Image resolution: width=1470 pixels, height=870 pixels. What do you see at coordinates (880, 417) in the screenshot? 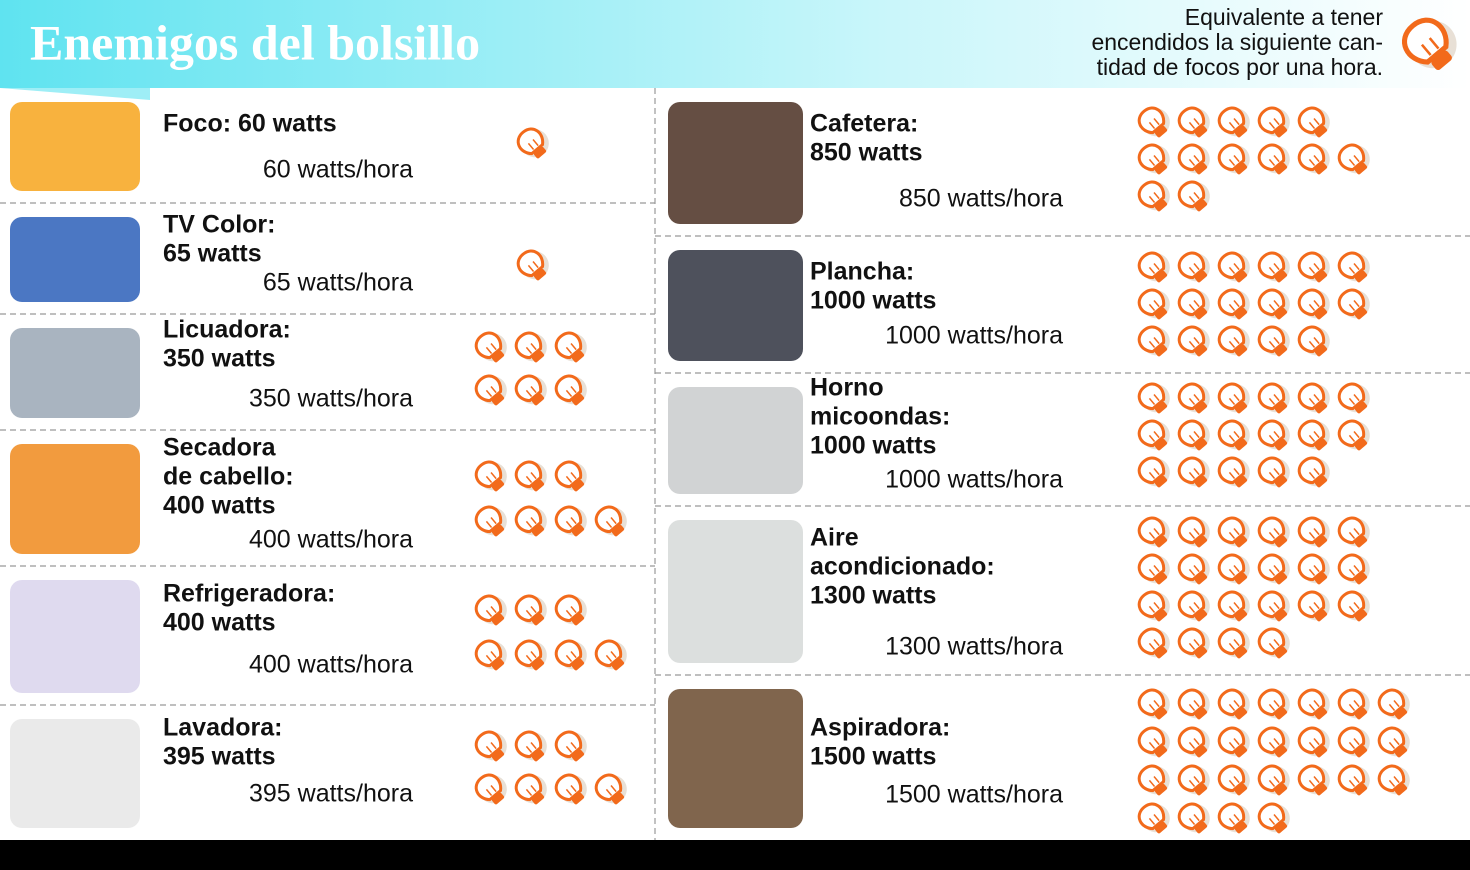
I see `item-label: micoondas:` at bounding box center [880, 417].